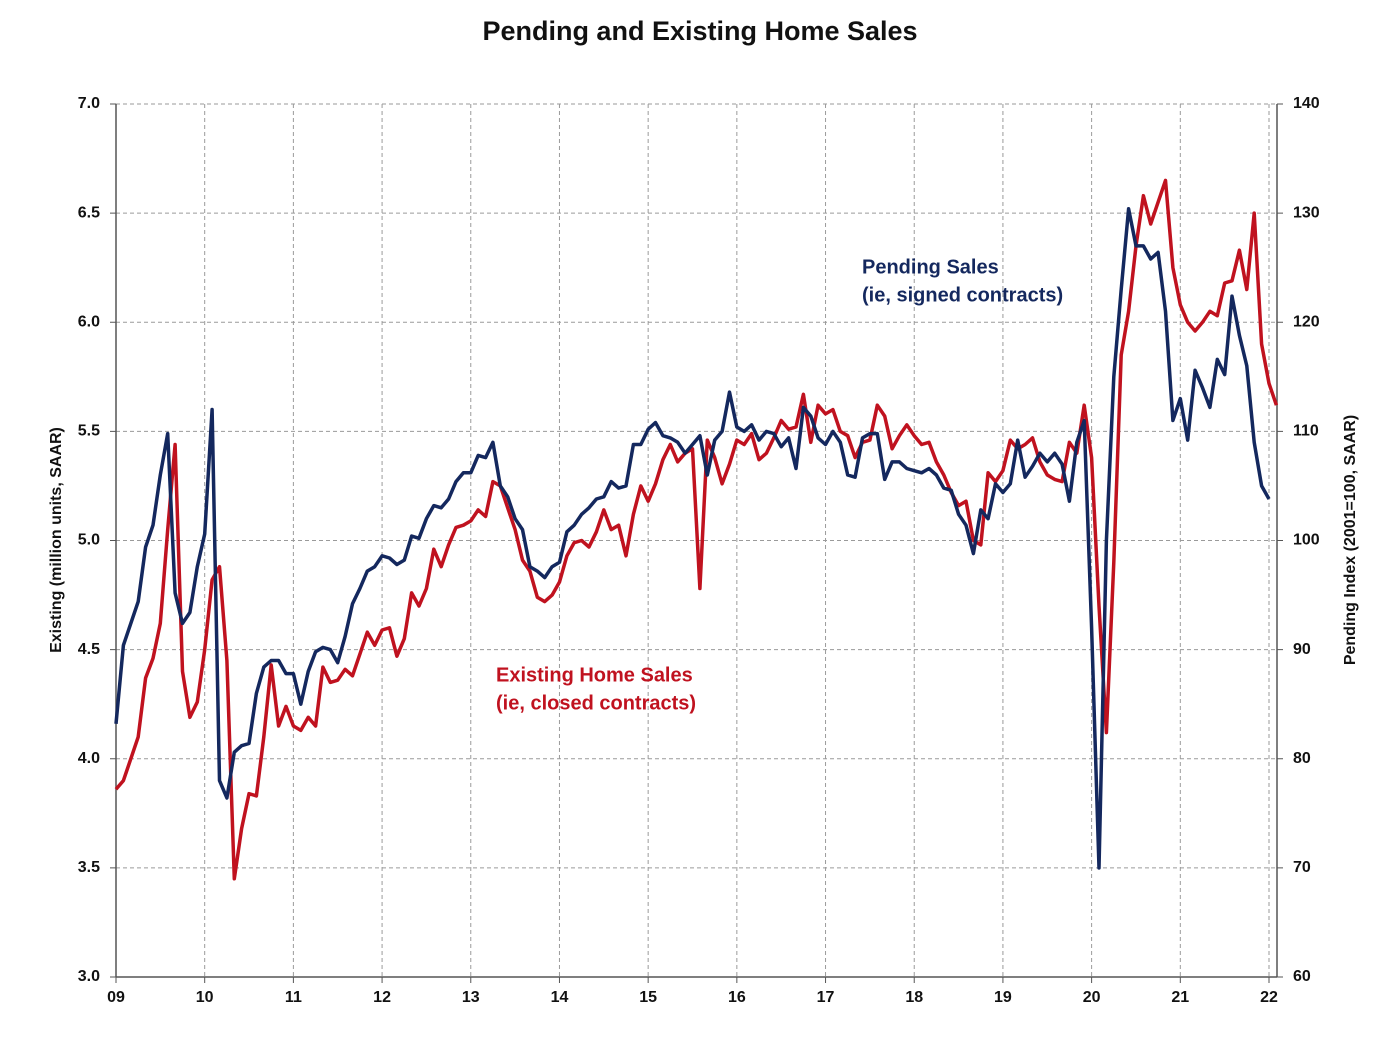 The width and height of the screenshot is (1390, 1039). Describe the element at coordinates (826, 997) in the screenshot. I see `x-tick-label: 17` at that location.